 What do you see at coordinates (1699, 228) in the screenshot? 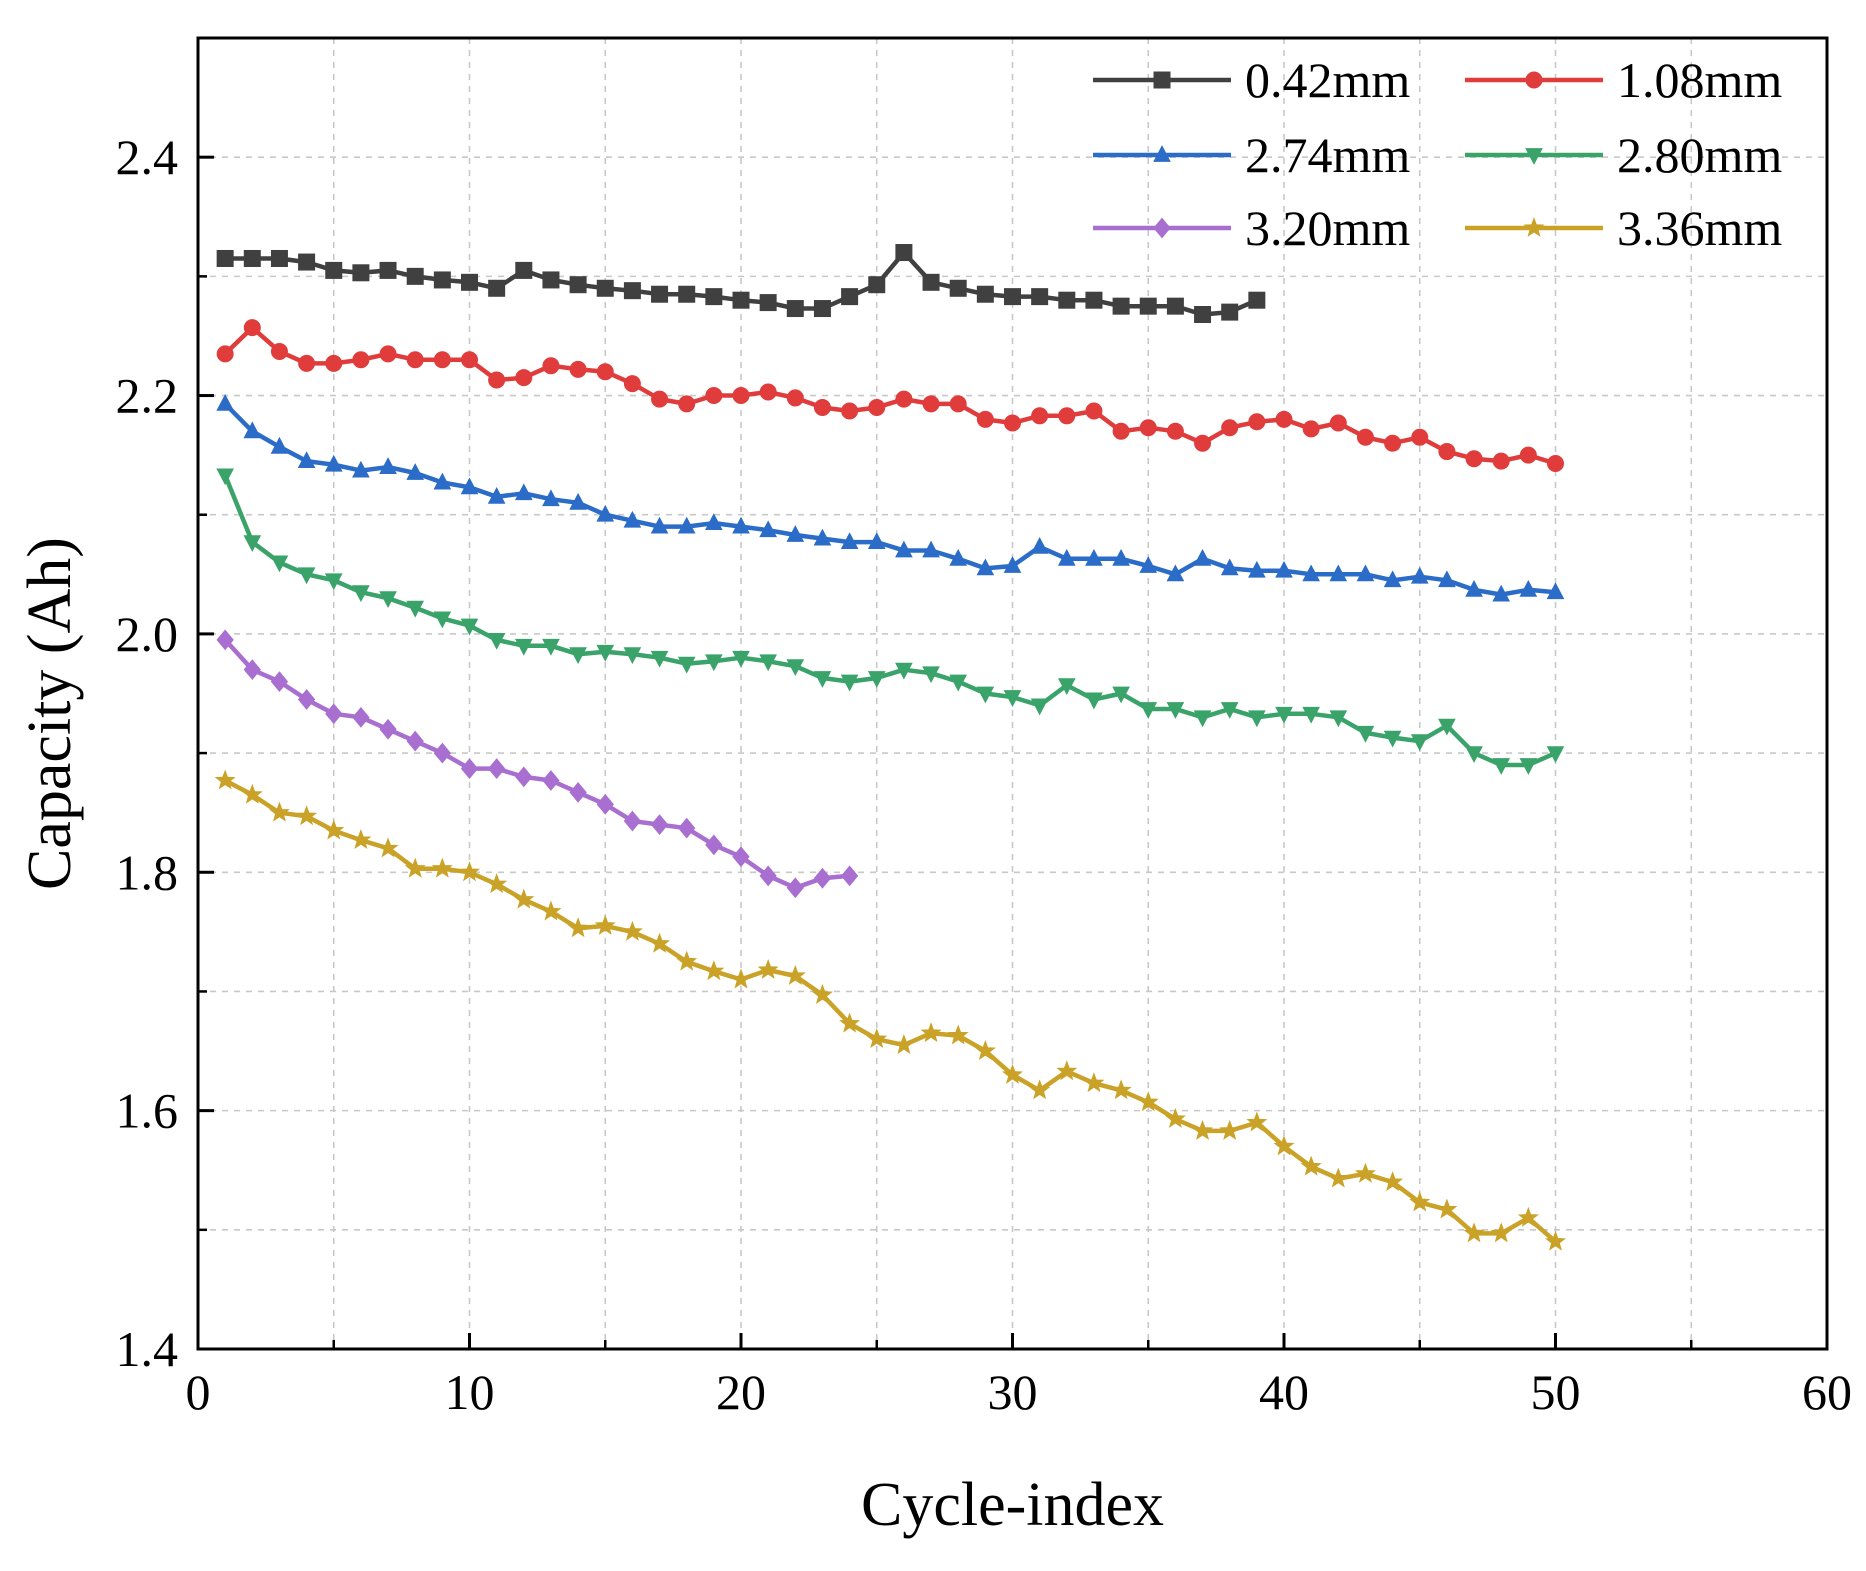
I see `legend-label: 3.36mm` at bounding box center [1699, 228].